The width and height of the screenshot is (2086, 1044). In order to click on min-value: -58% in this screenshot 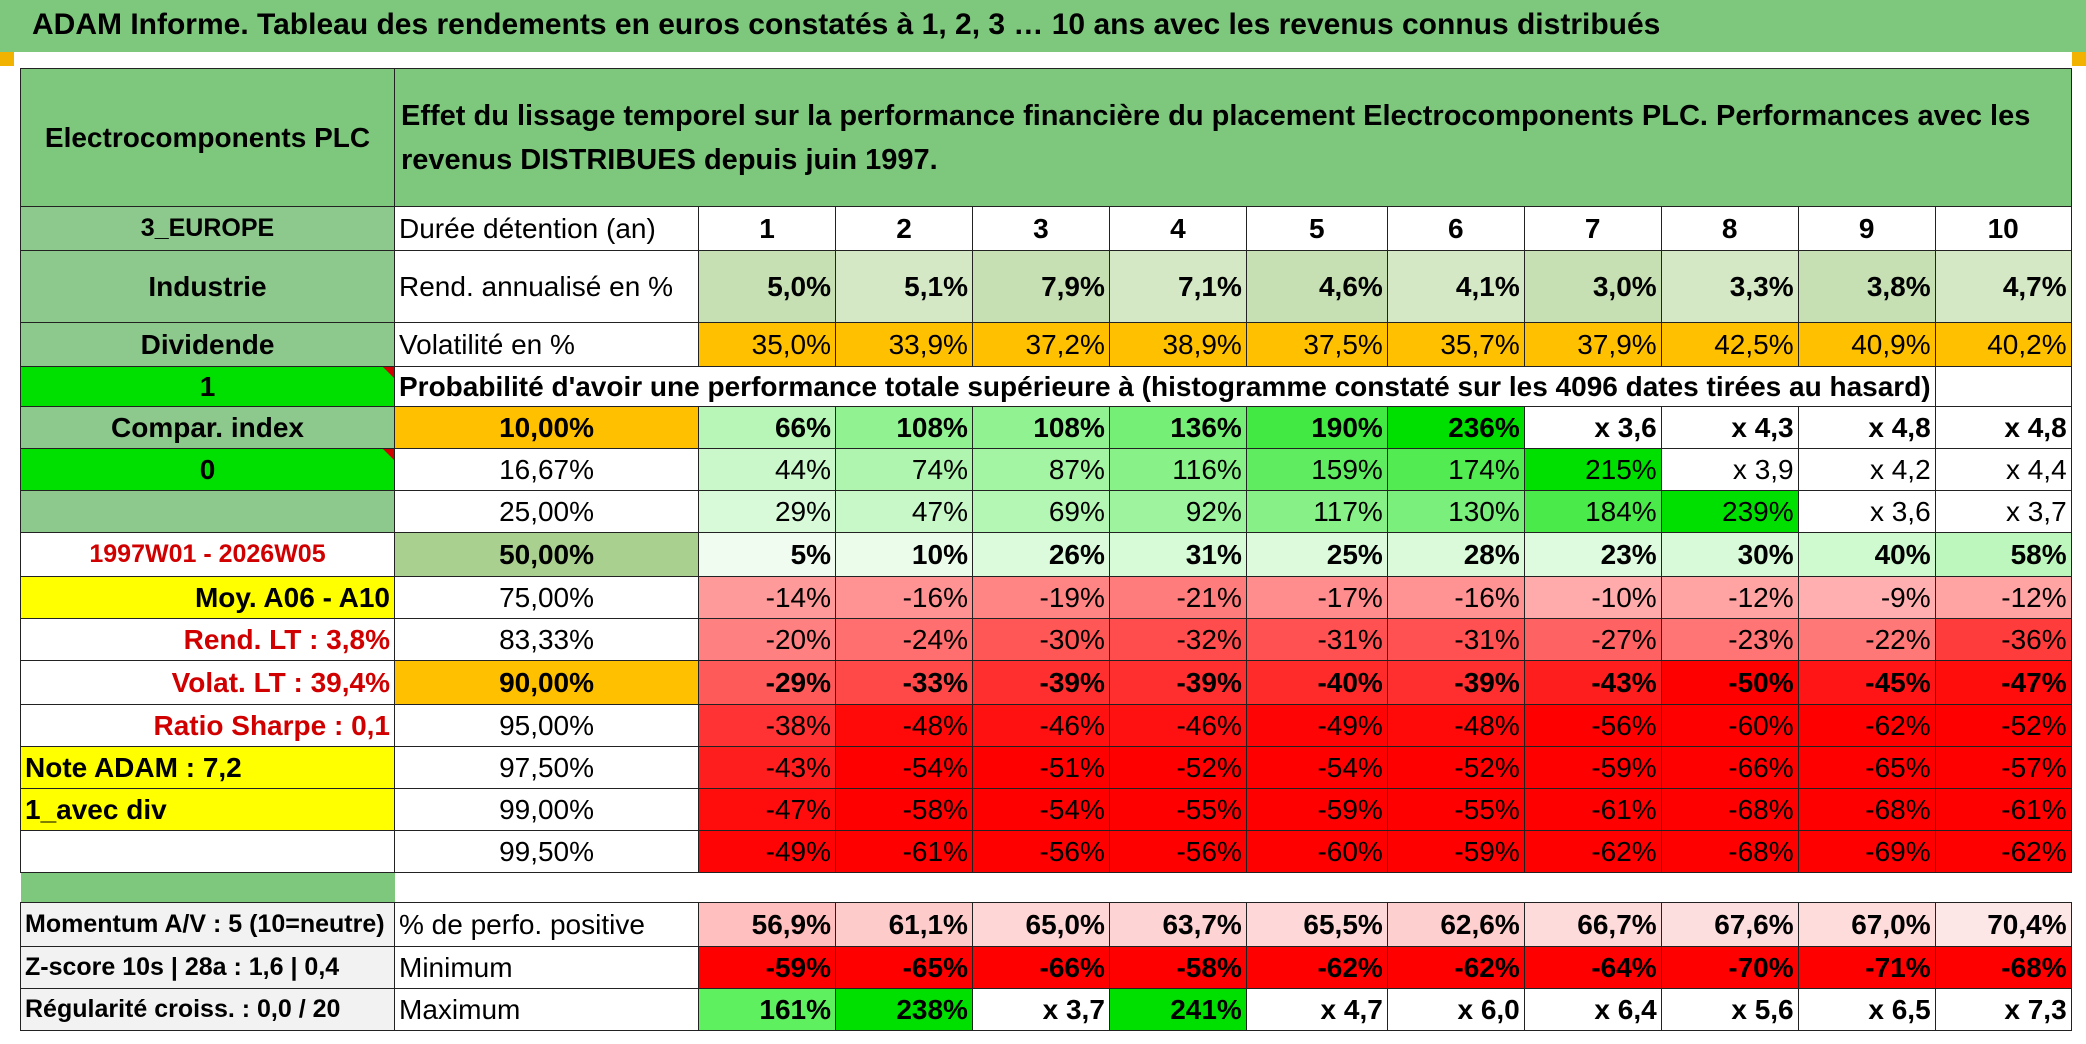, I will do `click(1177, 967)`.